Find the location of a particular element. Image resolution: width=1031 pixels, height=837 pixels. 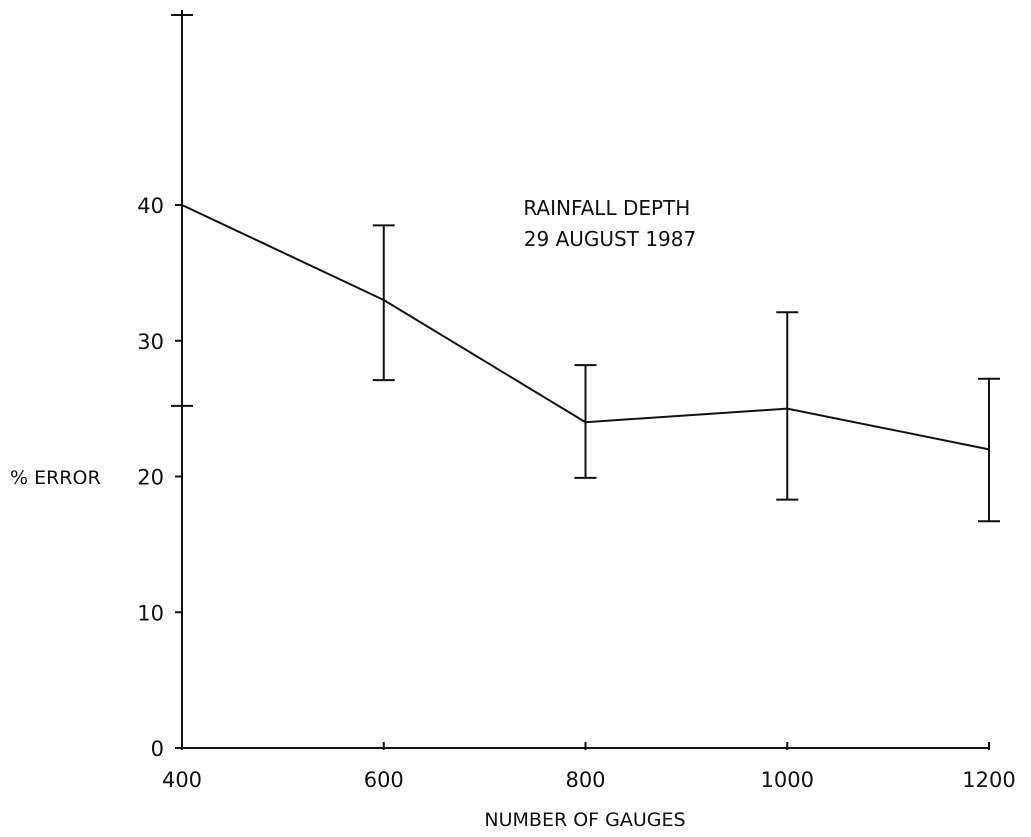

x-tick-label: 400 is located at coordinates (182, 780).